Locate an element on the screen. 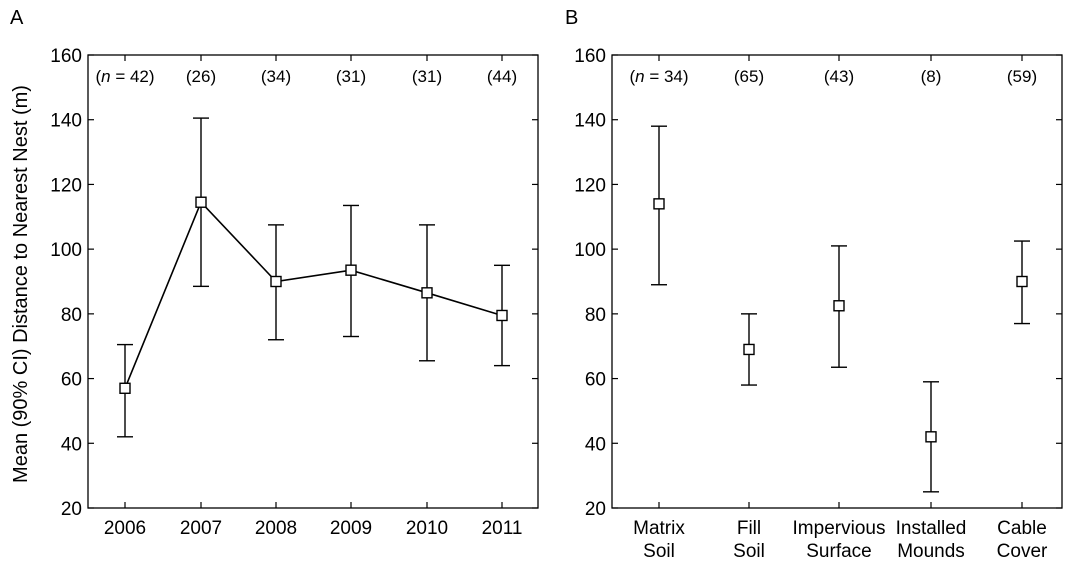 This screenshot has height=572, width=1073. sample-size-label: (65) is located at coordinates (749, 76).